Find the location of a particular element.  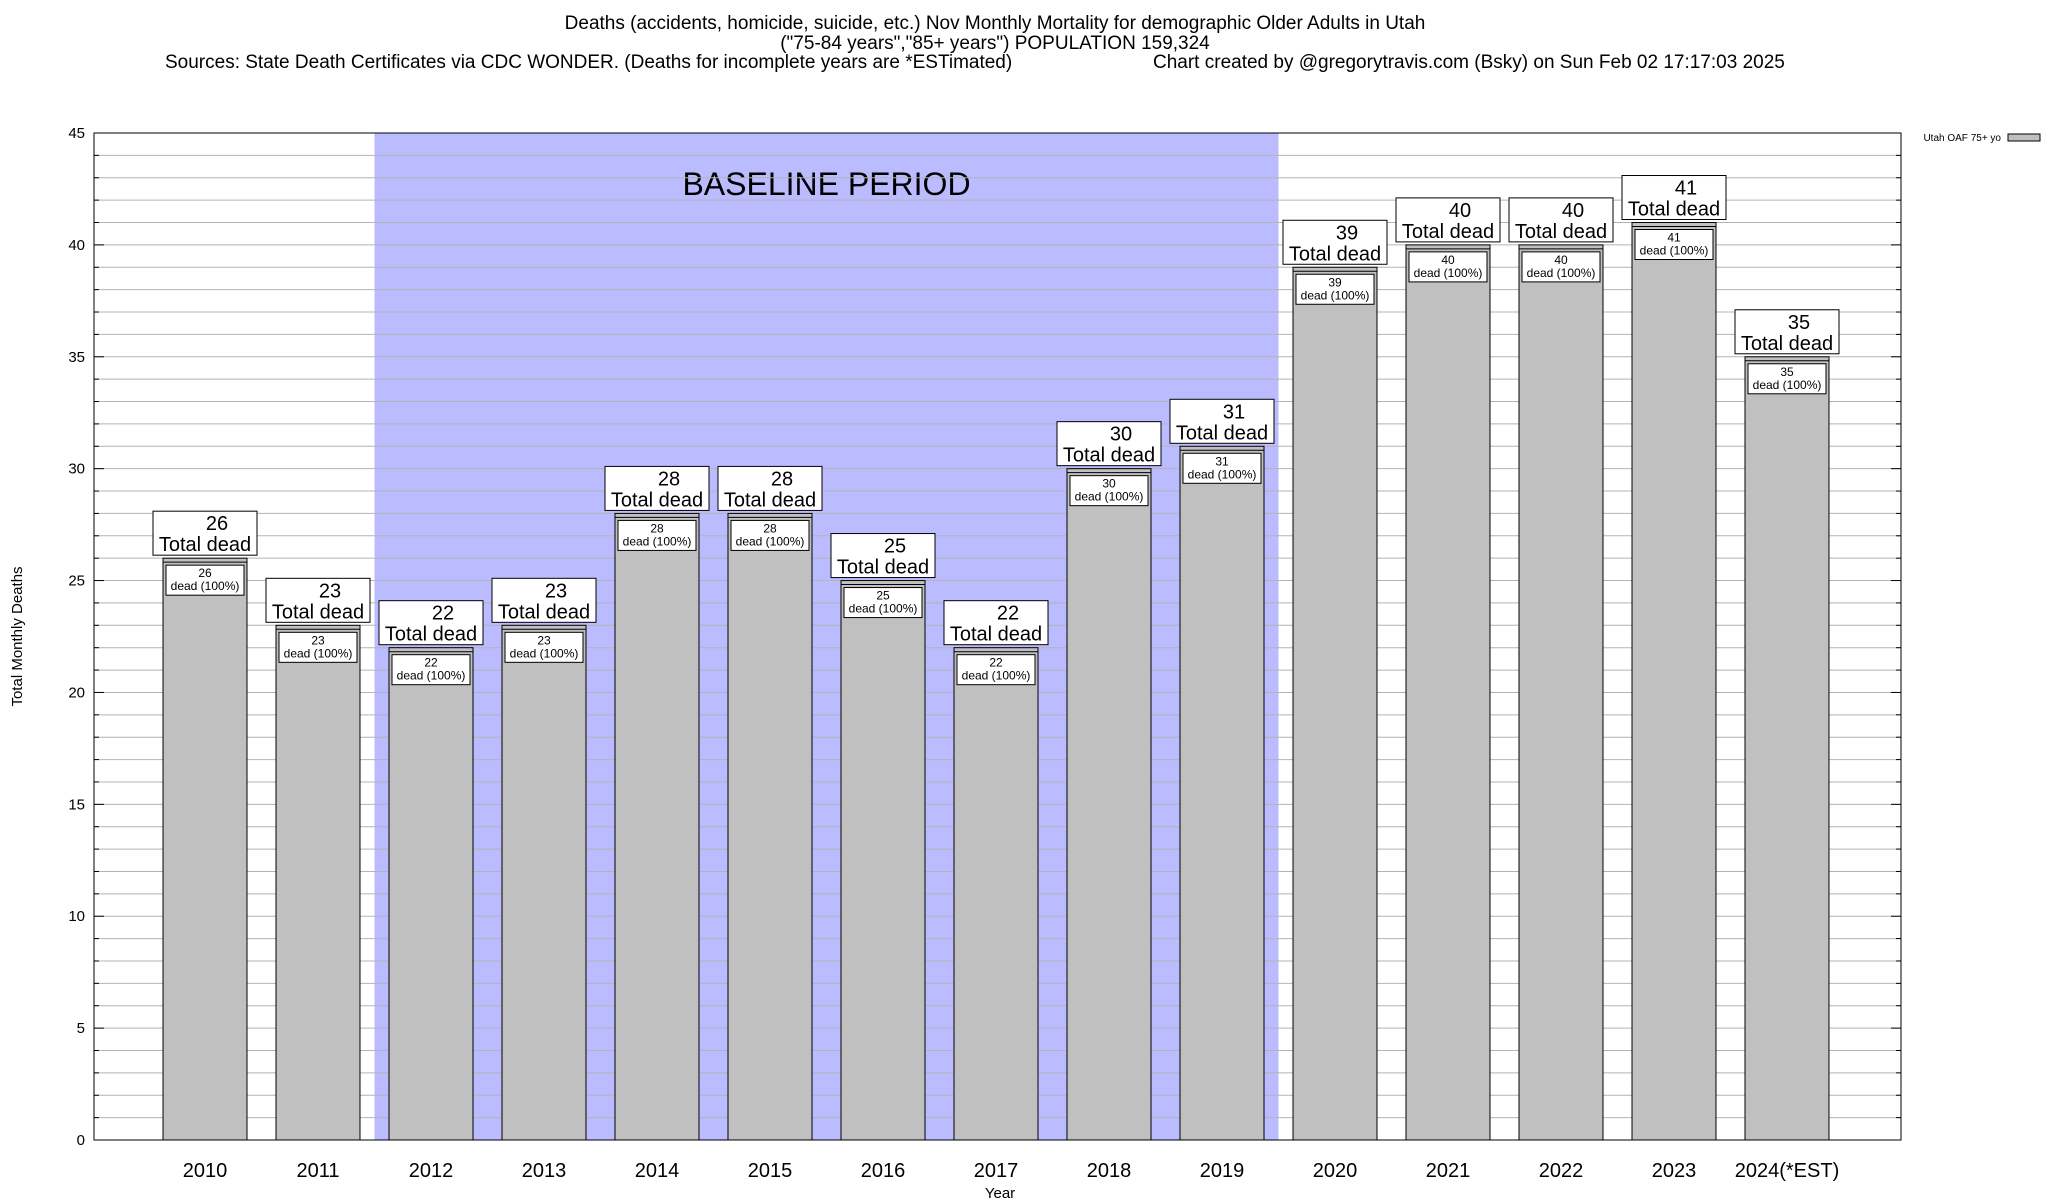

x-tick-label: 2023 is located at coordinates (1674, 1171).